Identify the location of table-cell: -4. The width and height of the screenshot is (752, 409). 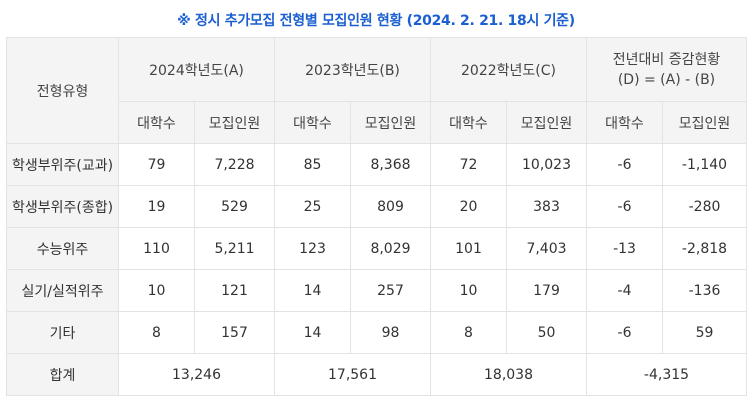
(624, 290).